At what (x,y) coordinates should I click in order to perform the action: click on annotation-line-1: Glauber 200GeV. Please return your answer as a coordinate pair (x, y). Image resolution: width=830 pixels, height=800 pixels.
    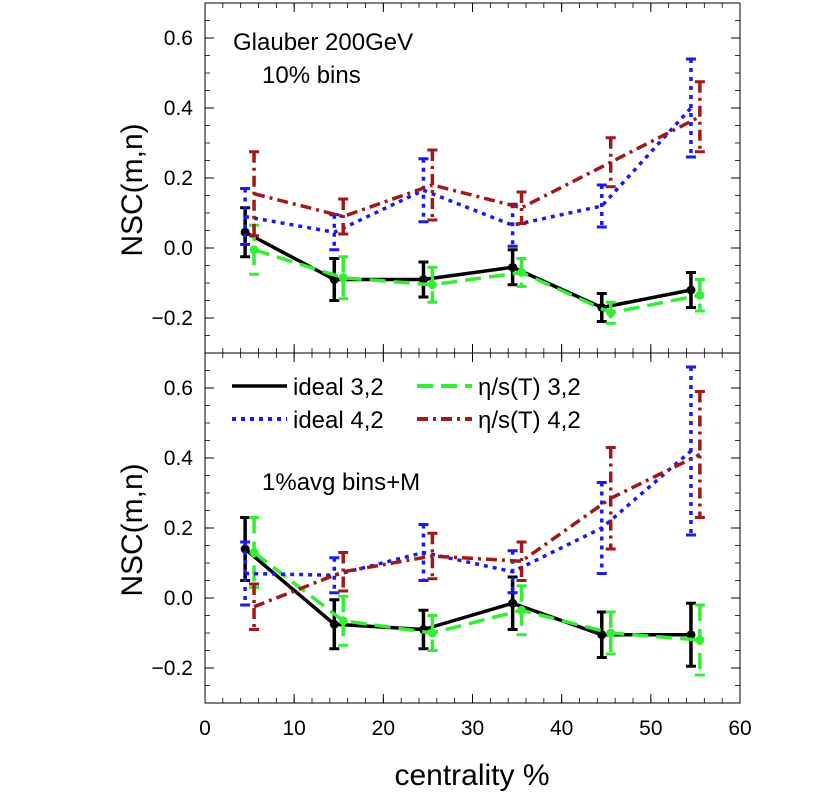
    Looking at the image, I should click on (323, 42).